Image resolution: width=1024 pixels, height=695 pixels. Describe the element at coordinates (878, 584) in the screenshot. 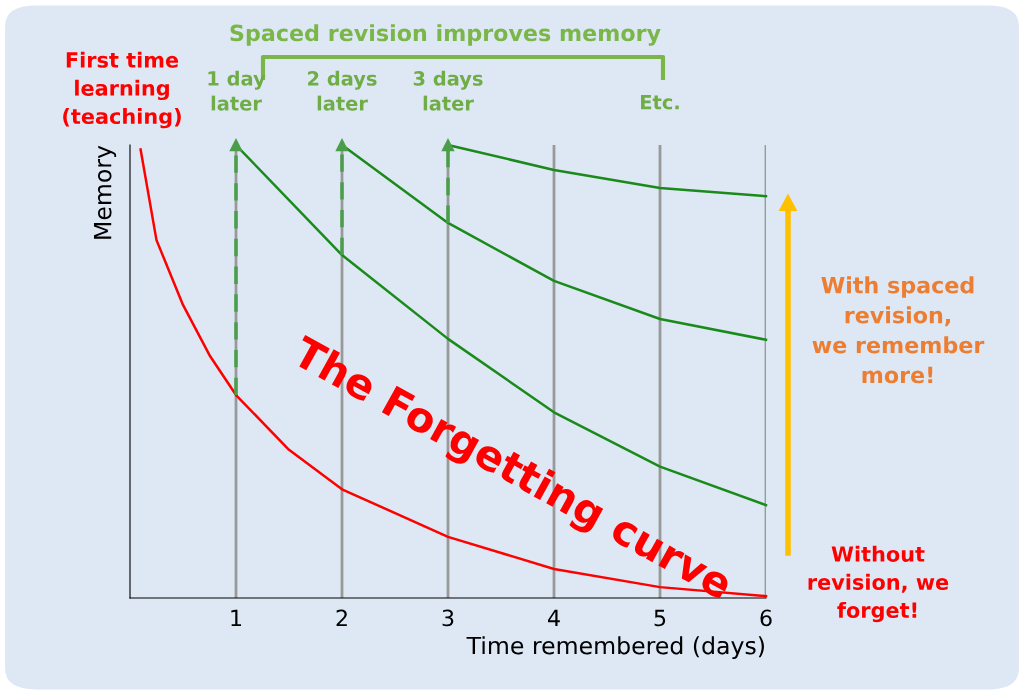

I see `text: Without revision, we forget!` at that location.